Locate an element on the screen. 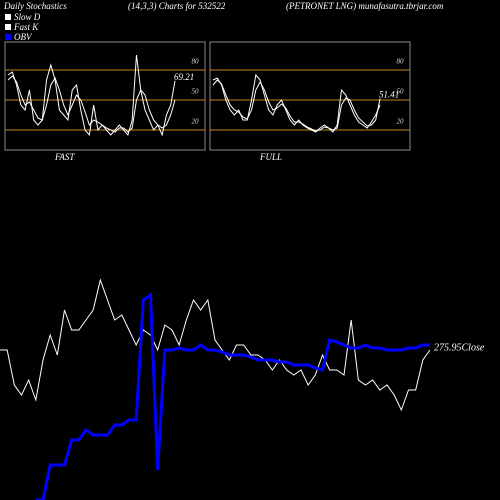  panel-title: FAST is located at coordinates (64, 157).